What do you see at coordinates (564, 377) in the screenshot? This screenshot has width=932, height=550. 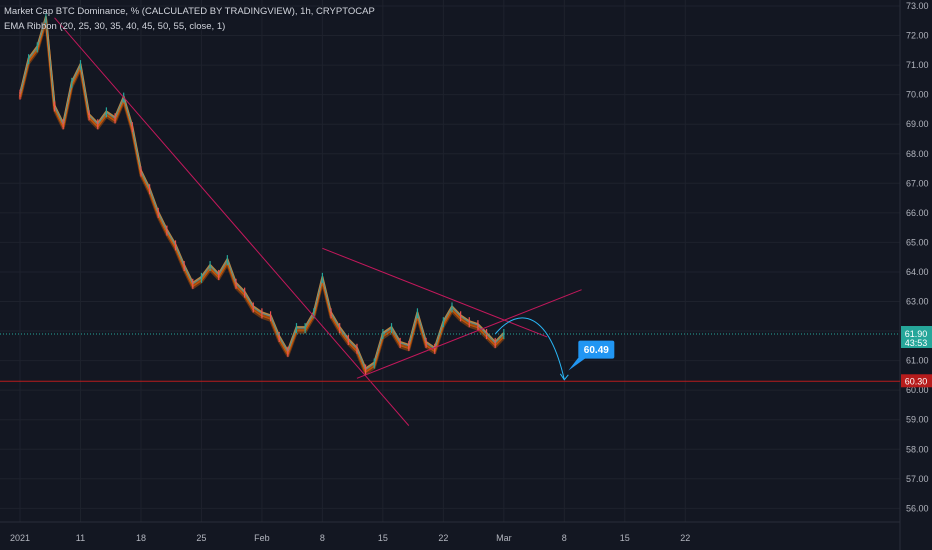 I see `projection-arrow-head` at bounding box center [564, 377].